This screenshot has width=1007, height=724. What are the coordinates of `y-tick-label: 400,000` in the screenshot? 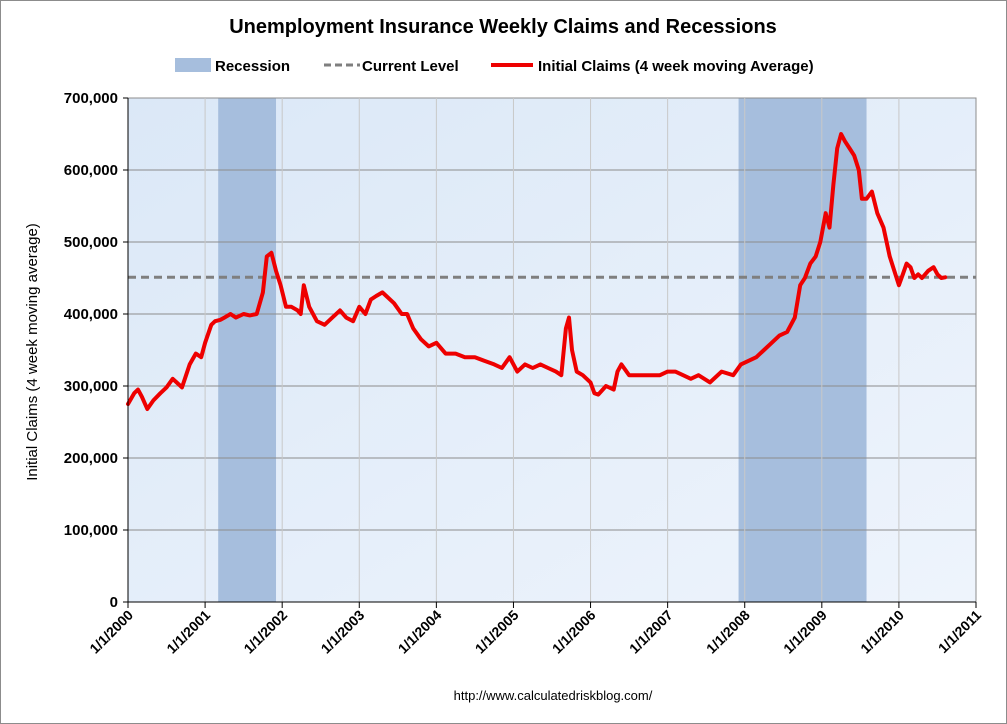 It's located at (91, 314).